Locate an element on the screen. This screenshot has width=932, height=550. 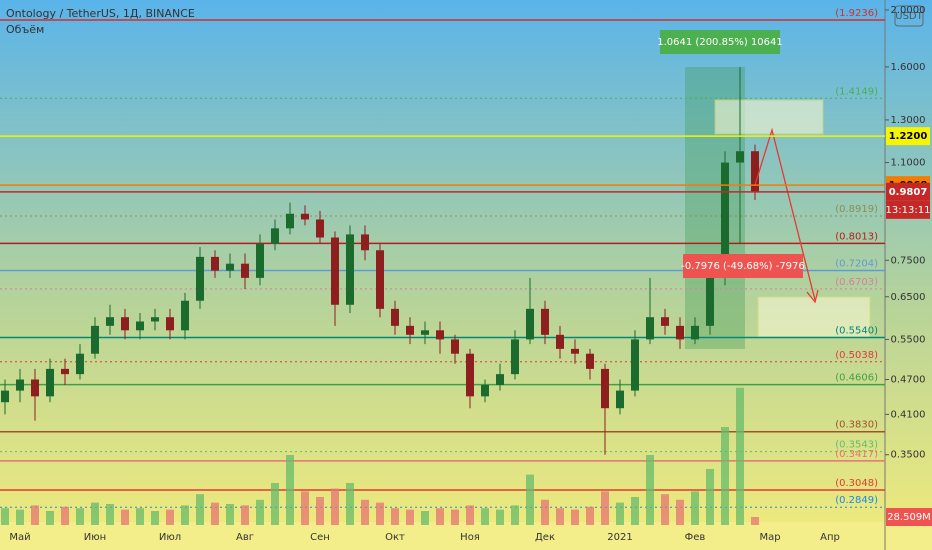
y-tick-label: 1.1000 is located at coordinates (908, 163).